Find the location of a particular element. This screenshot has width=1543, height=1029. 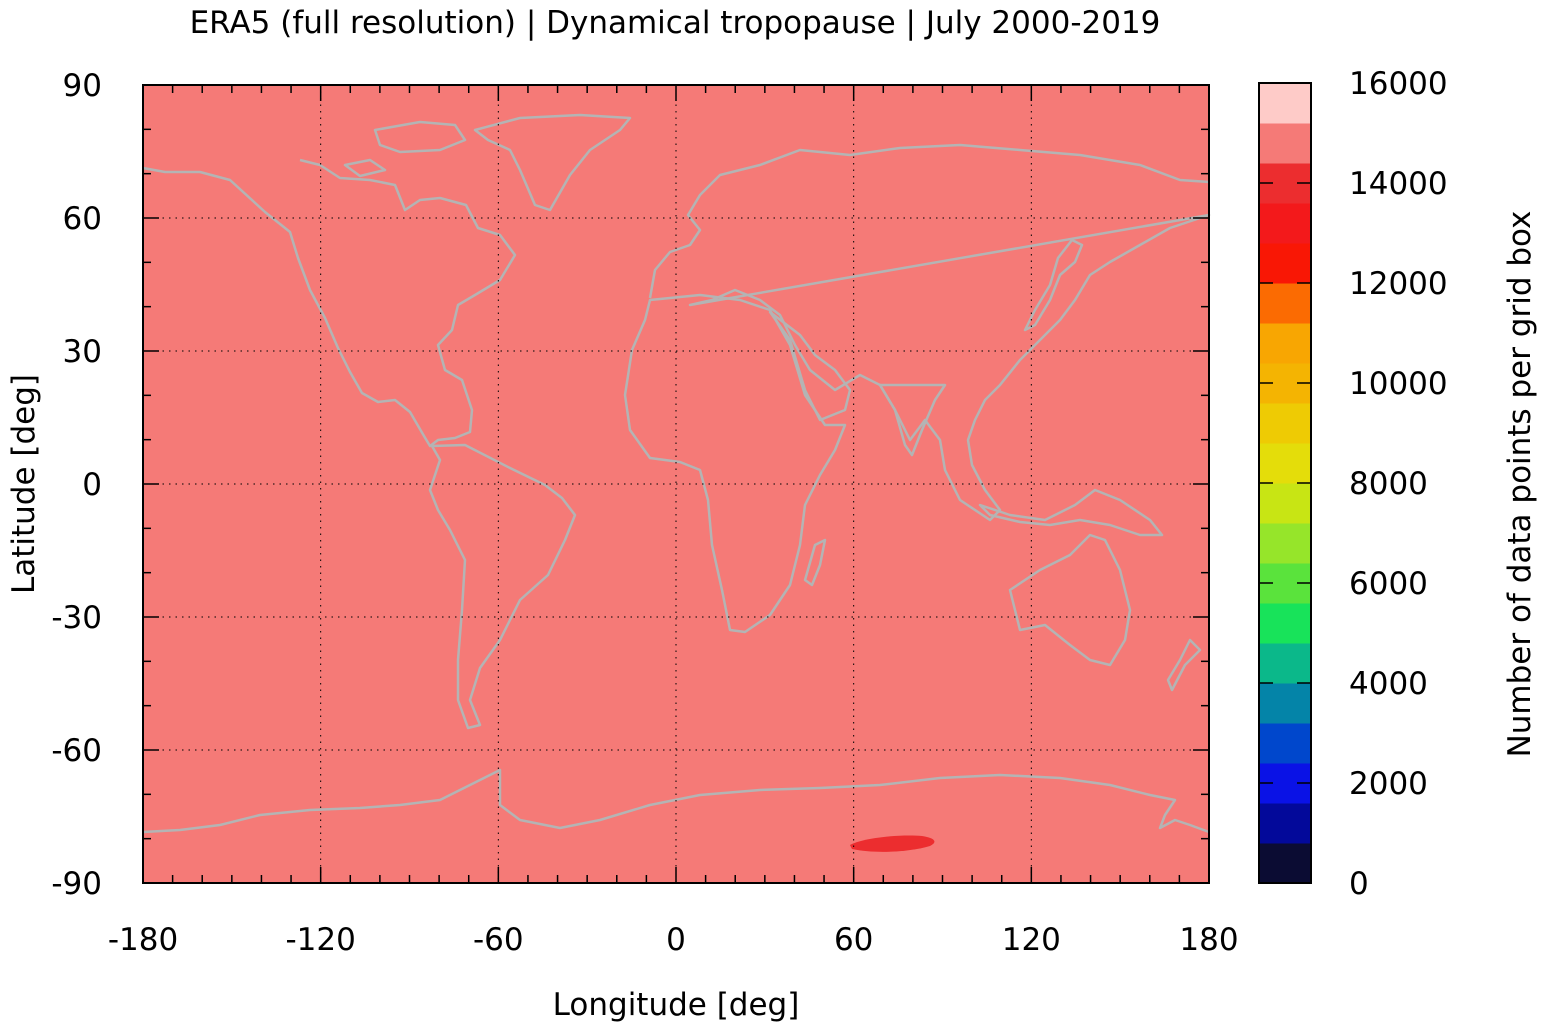

colorbar-tick-label: 16000 is located at coordinates (1398, 84).